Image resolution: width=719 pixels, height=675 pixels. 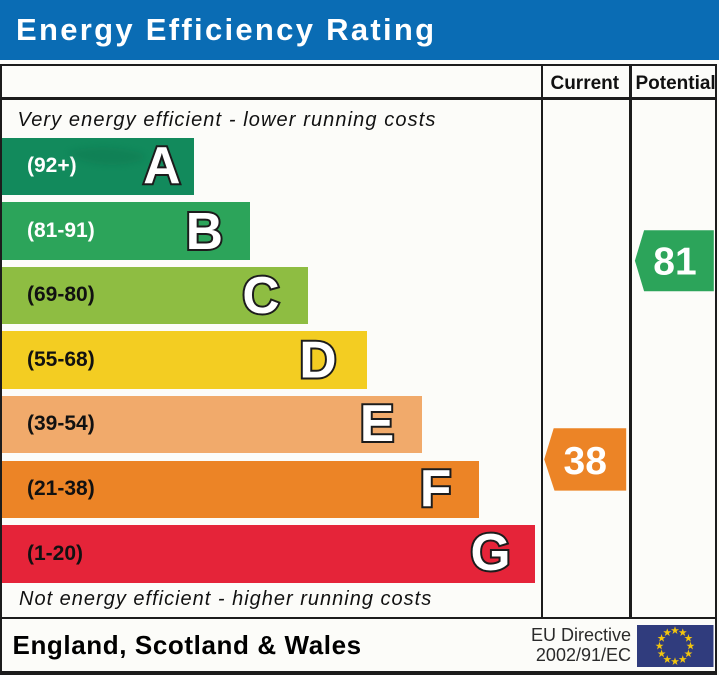 I want to click on svg-text: A, so click(x=161, y=165).